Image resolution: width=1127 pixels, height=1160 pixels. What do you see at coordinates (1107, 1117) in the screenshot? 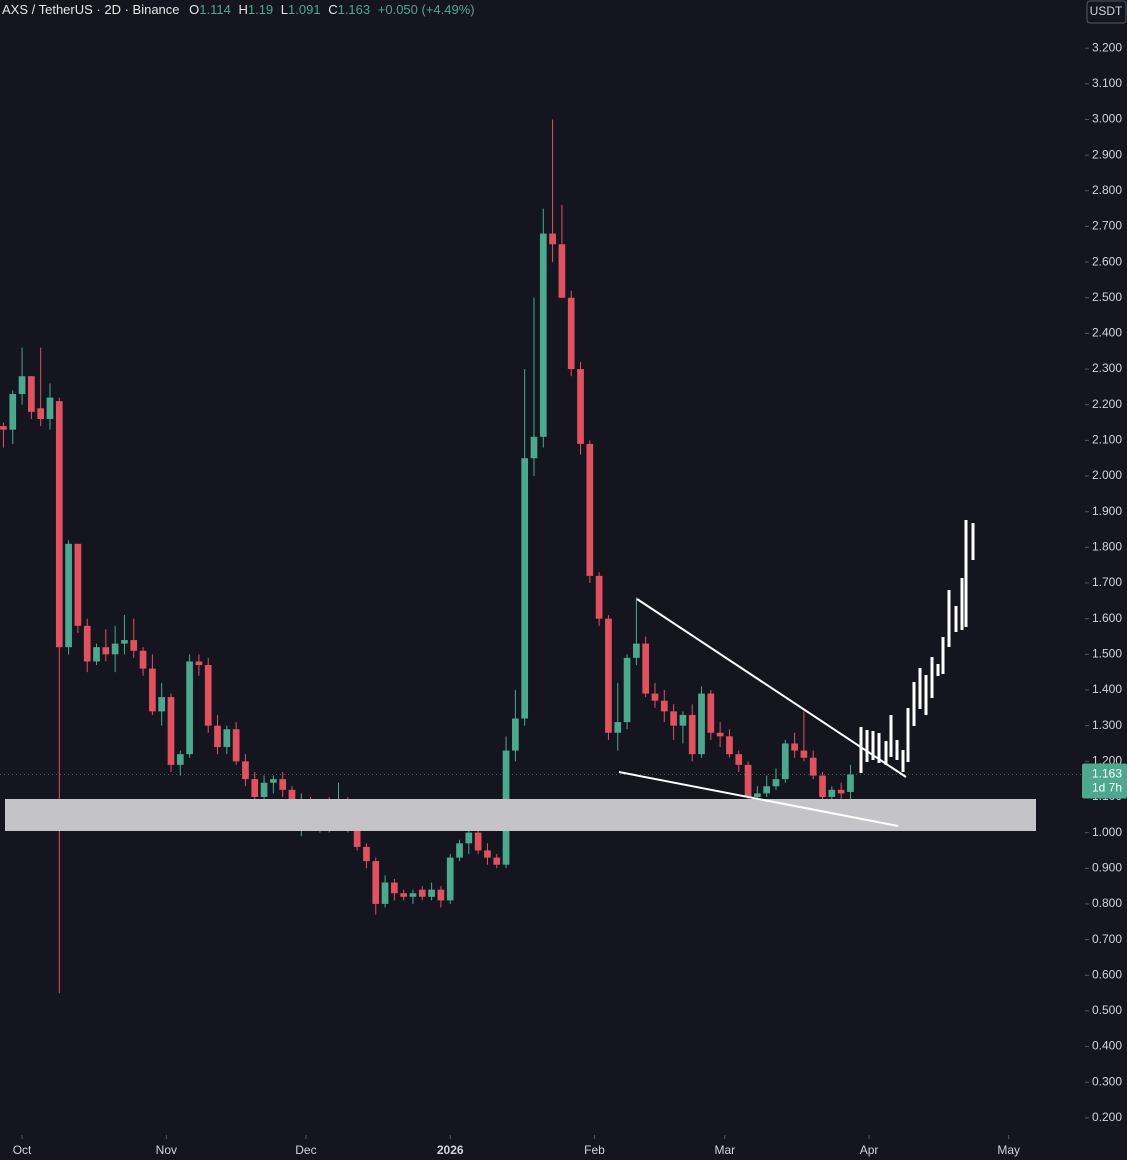
I see `y-tick-label: 0.200` at bounding box center [1107, 1117].